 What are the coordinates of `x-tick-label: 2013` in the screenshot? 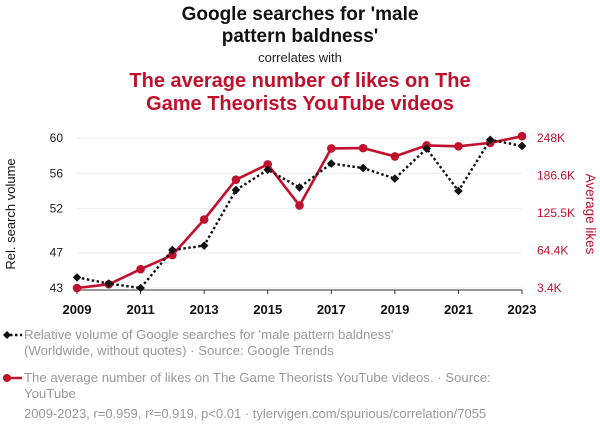 It's located at (204, 309).